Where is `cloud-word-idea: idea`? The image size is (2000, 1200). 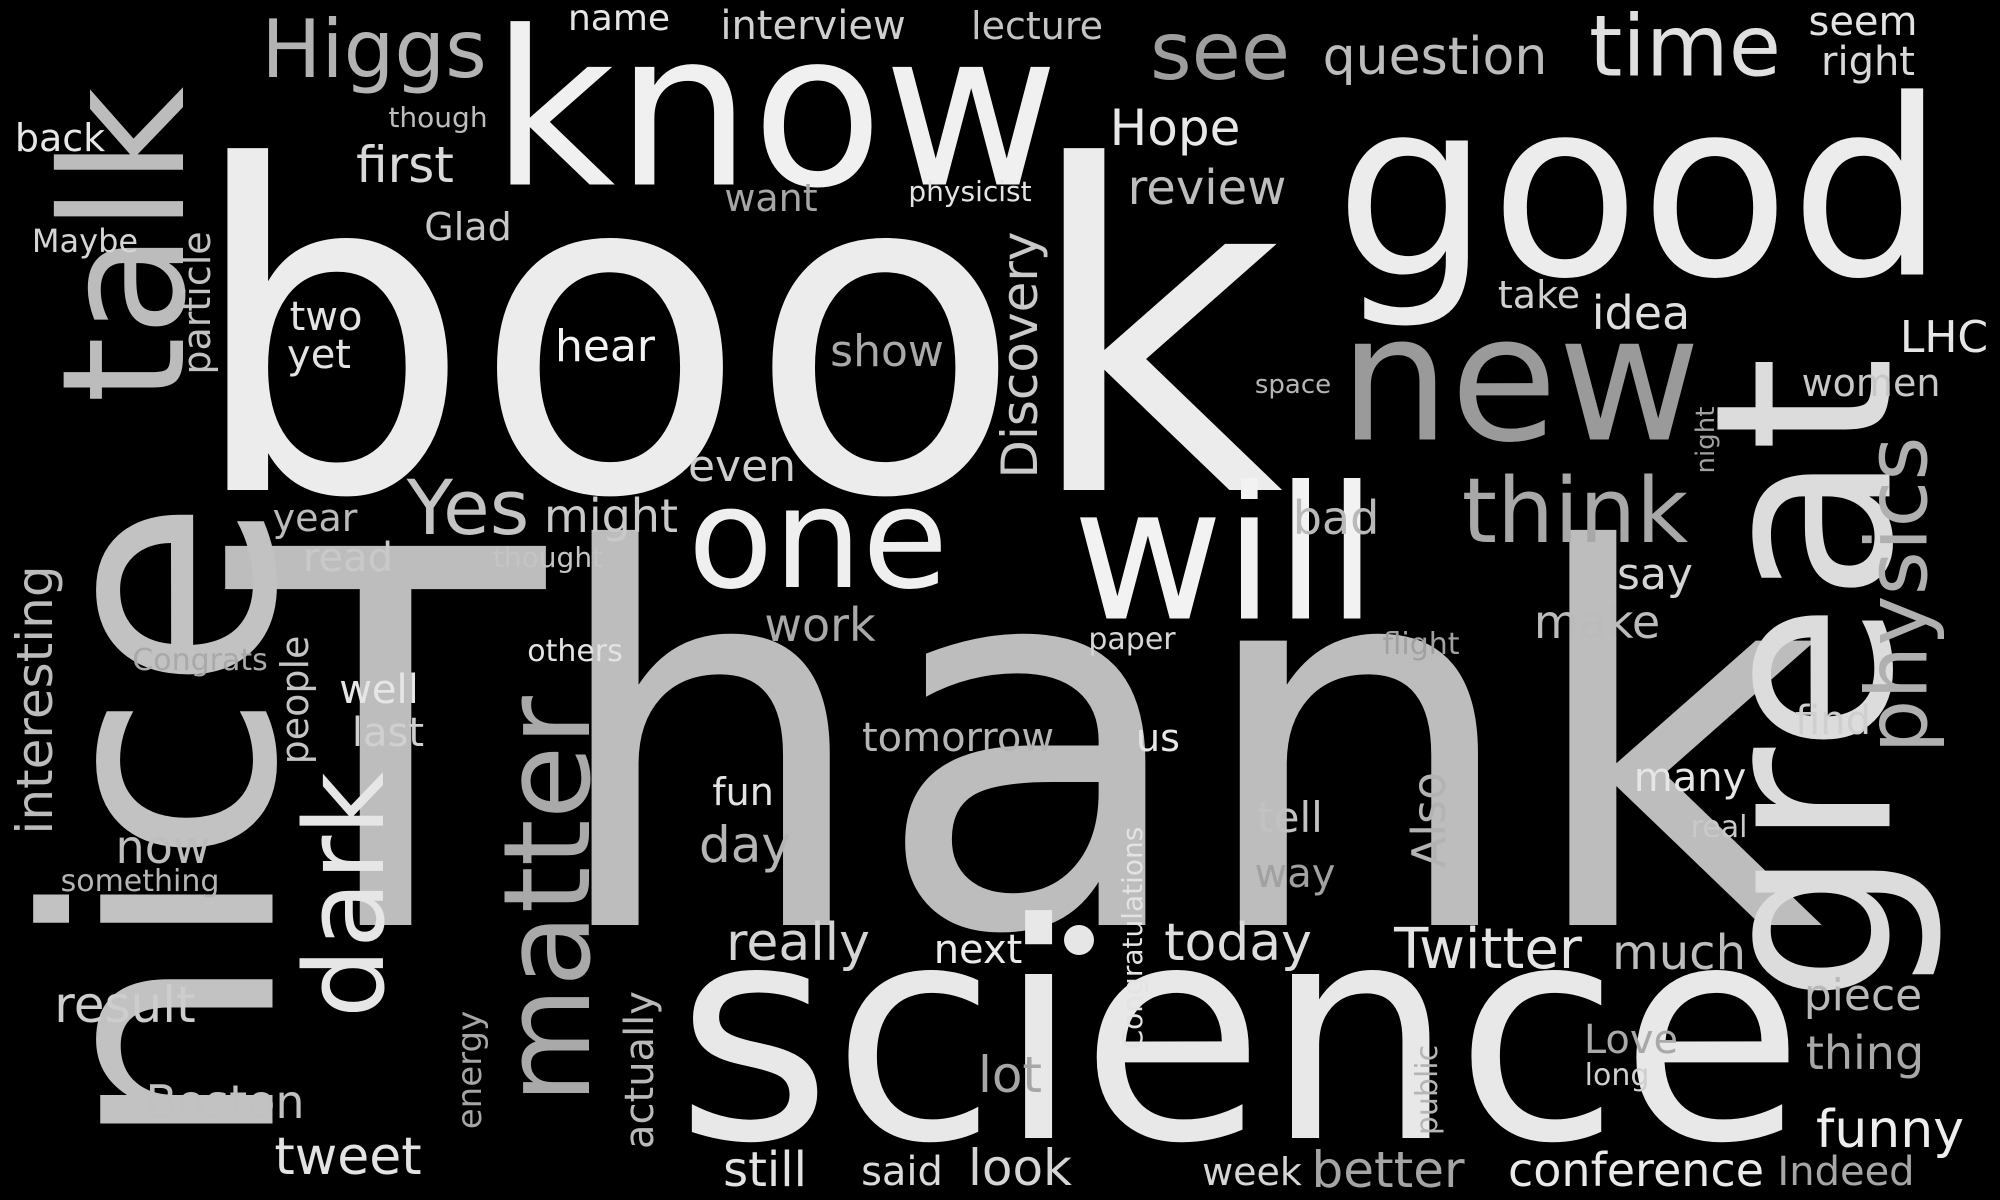
cloud-word-idea: idea is located at coordinates (1641, 313).